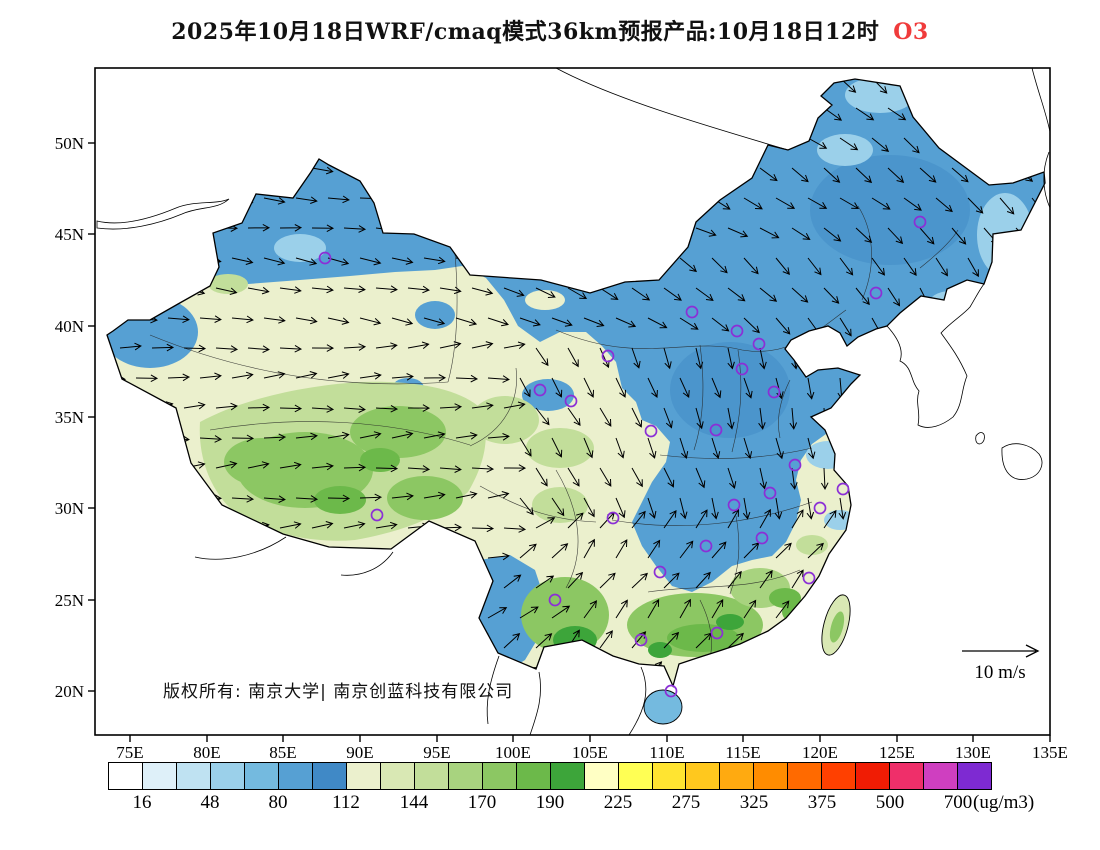 Image resolution: width=1100 pixels, height=850 pixels. What do you see at coordinates (958, 802) in the screenshot?
I see `colorbar-tick-label: 700` at bounding box center [958, 802].